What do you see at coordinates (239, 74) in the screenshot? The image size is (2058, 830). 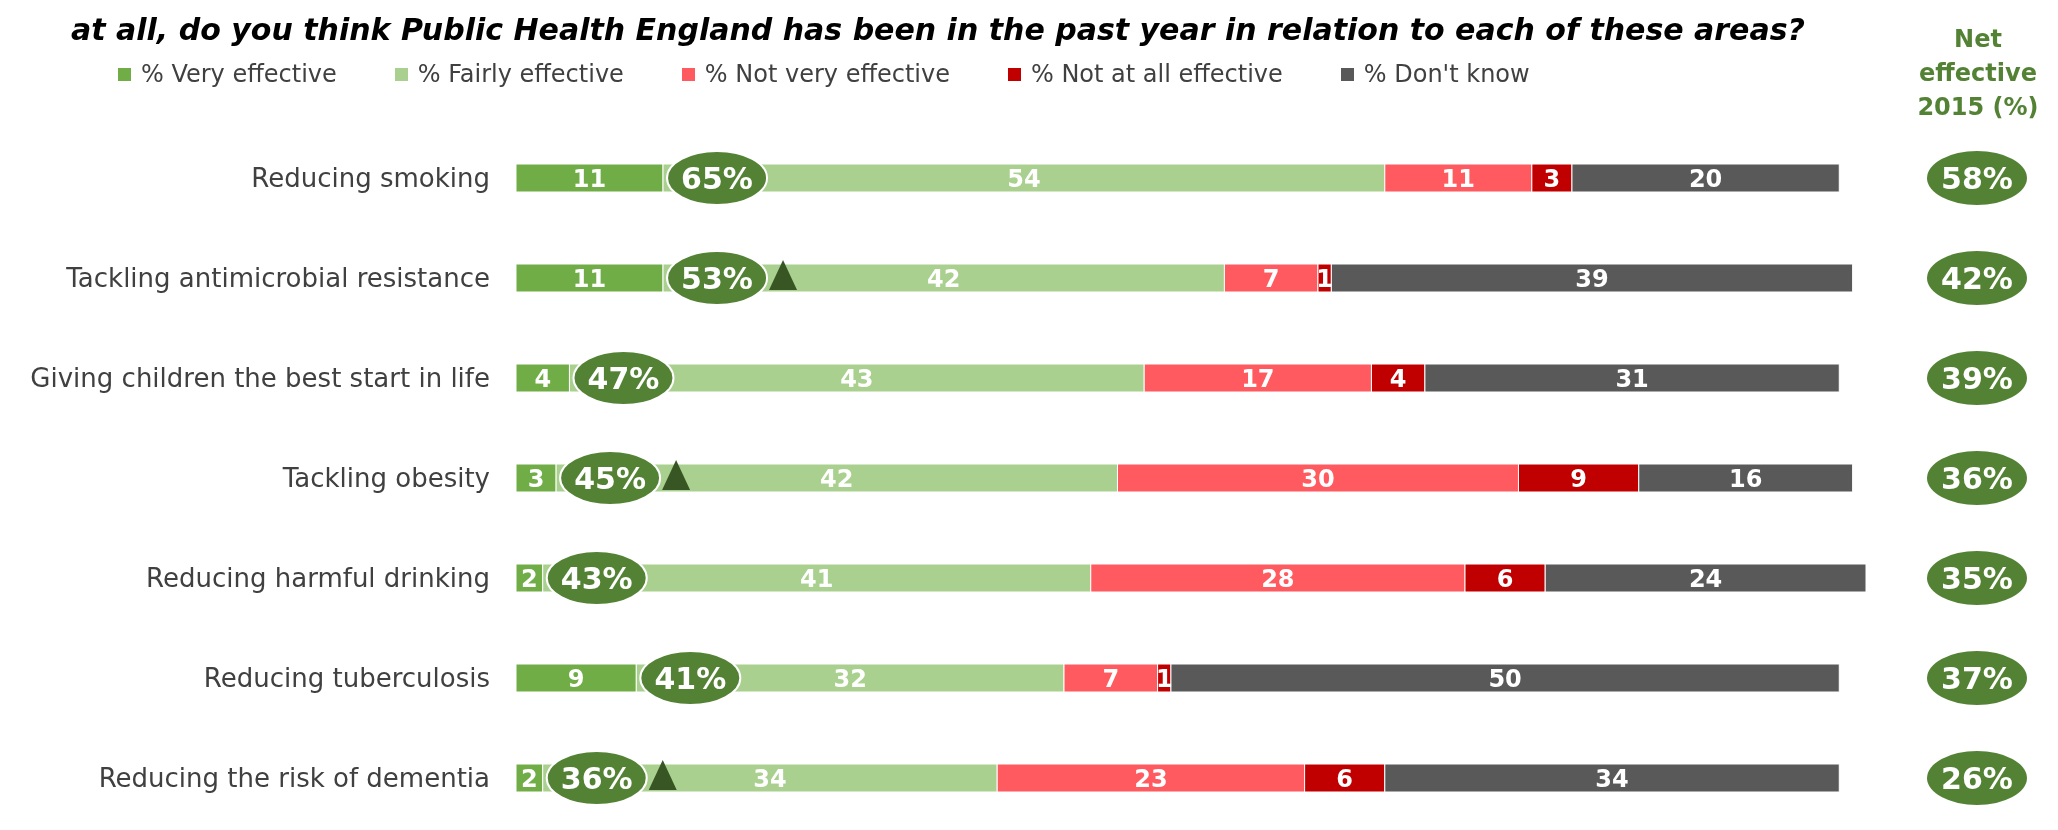 I see `legend-label: % Very effective` at bounding box center [239, 74].